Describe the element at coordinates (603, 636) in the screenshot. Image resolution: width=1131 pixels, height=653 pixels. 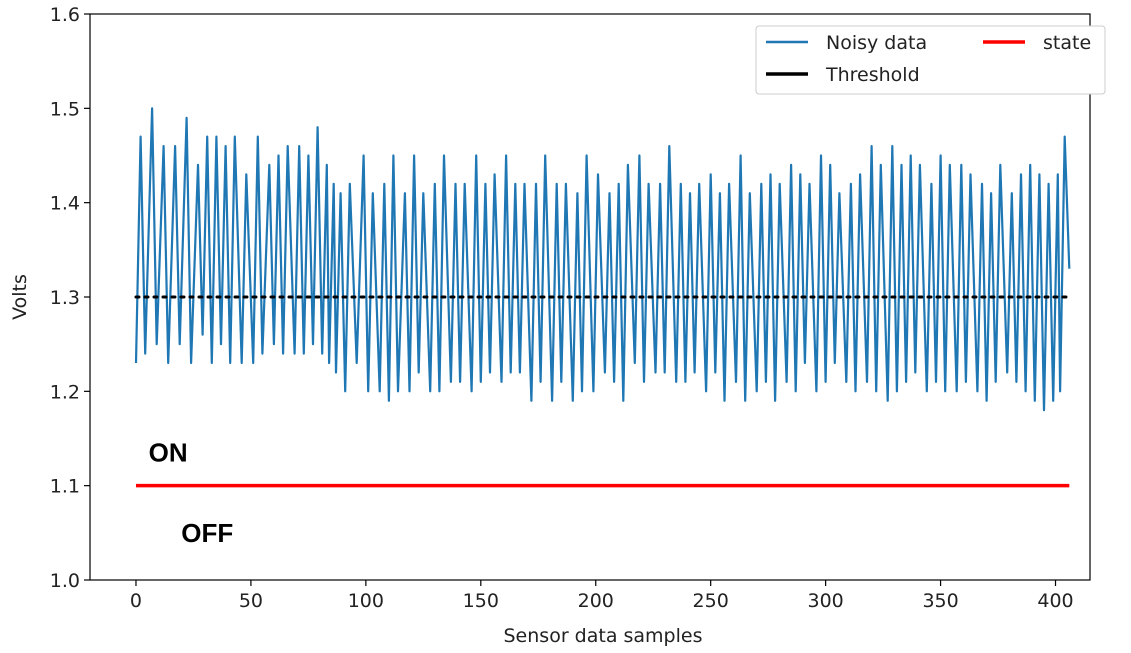
I see `x-axis-title: Sensor data samples` at that location.